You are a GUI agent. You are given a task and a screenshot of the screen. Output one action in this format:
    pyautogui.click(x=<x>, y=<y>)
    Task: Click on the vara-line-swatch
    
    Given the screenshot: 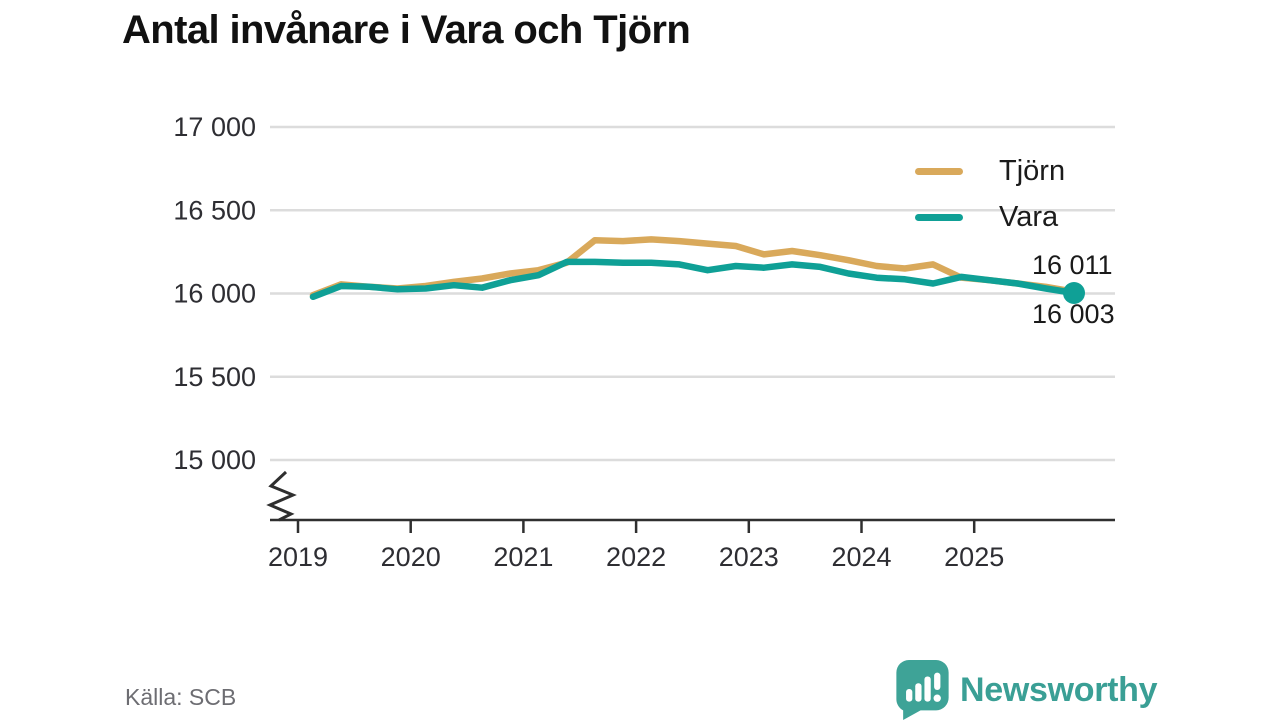 What is the action you would take?
    pyautogui.click(x=939, y=217)
    